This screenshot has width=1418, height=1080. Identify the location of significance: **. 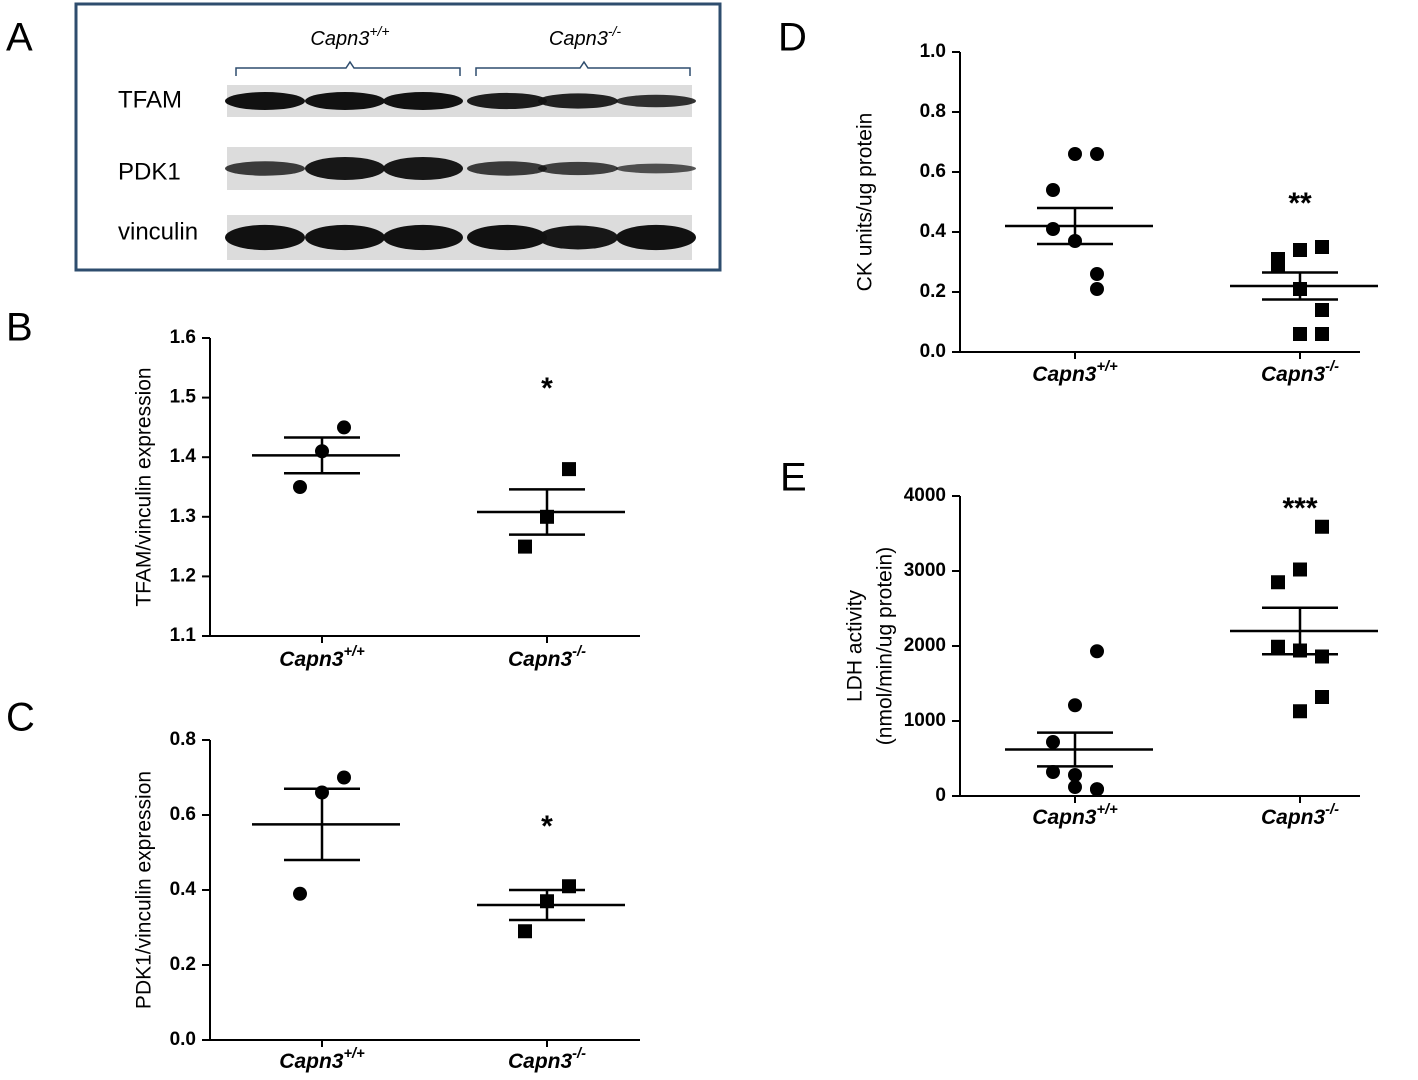
(1300, 203).